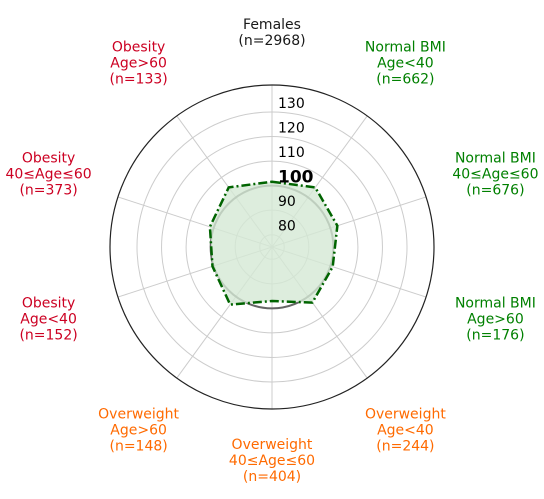  Describe the element at coordinates (405, 447) in the screenshot. I see `category-label: (n=244)` at that location.